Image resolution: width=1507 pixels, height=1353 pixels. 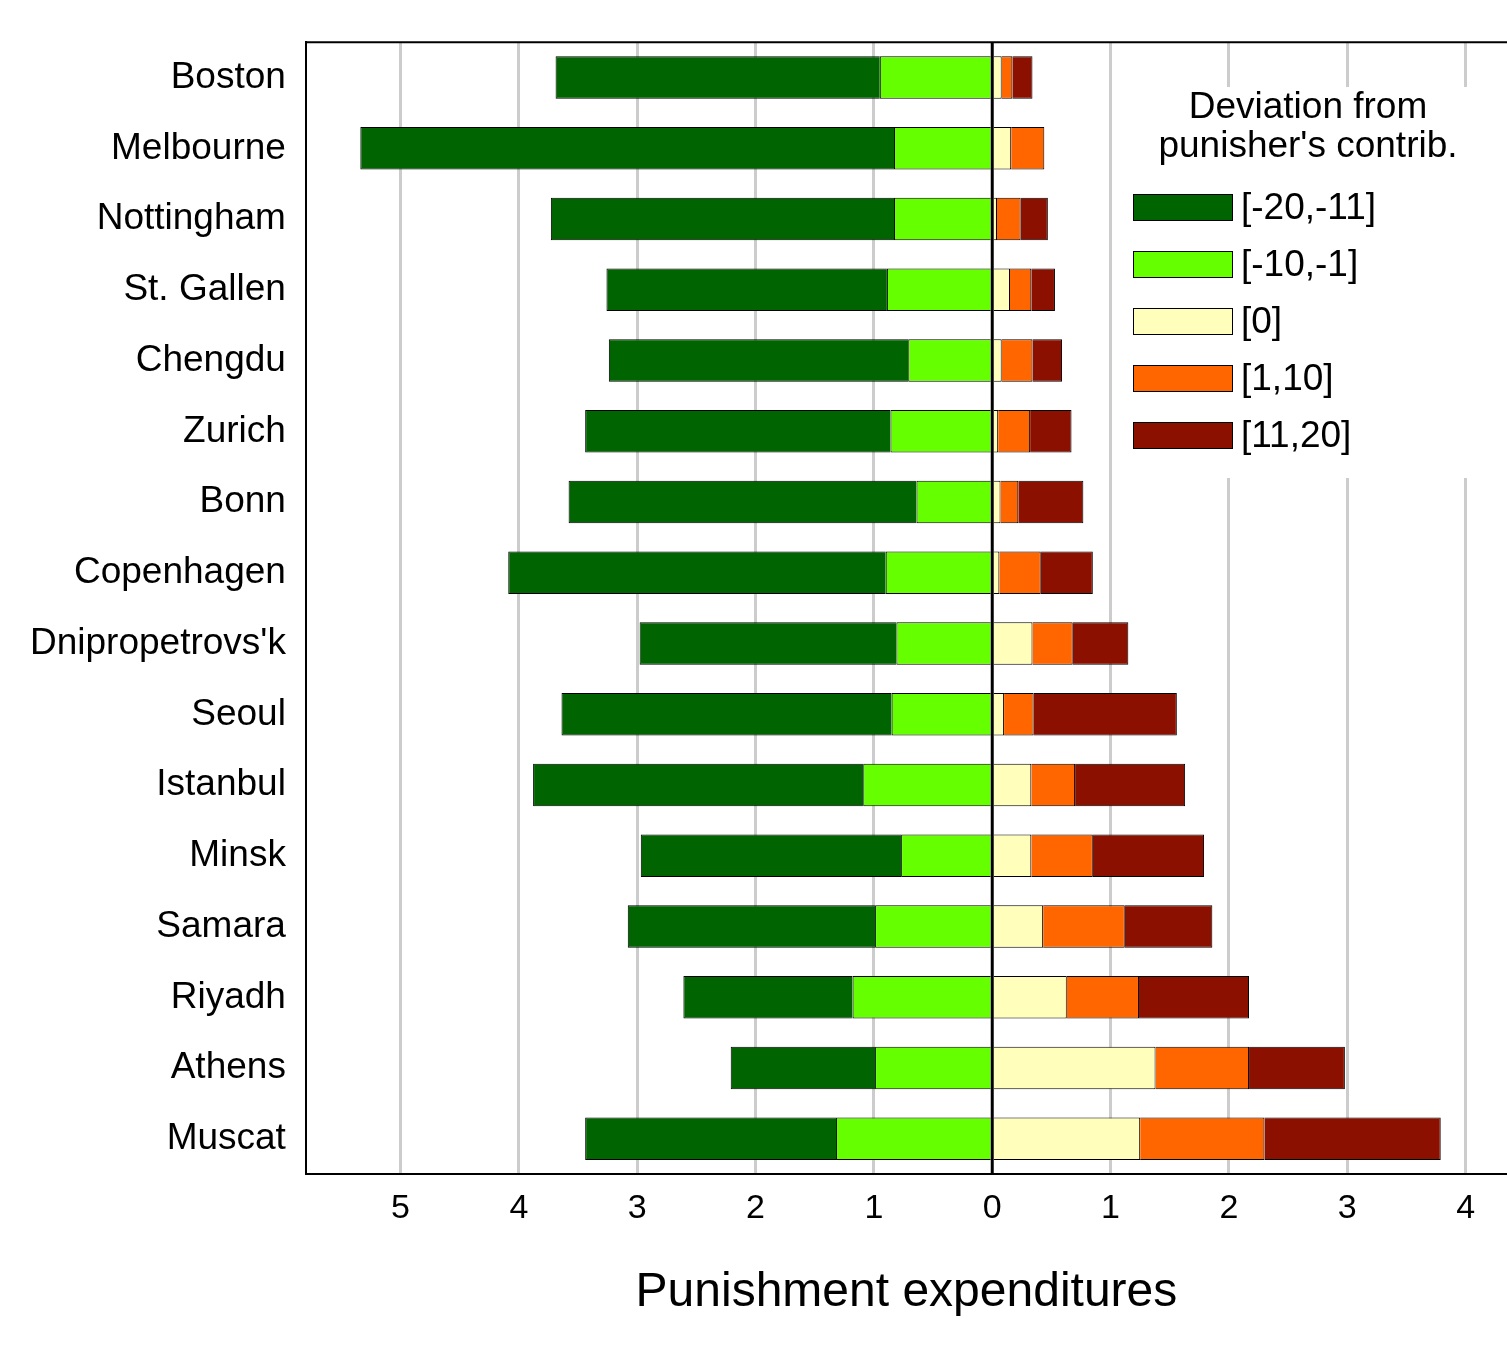 I want to click on y-tick-label: Dnipropetrovs'k, so click(x=158, y=641).